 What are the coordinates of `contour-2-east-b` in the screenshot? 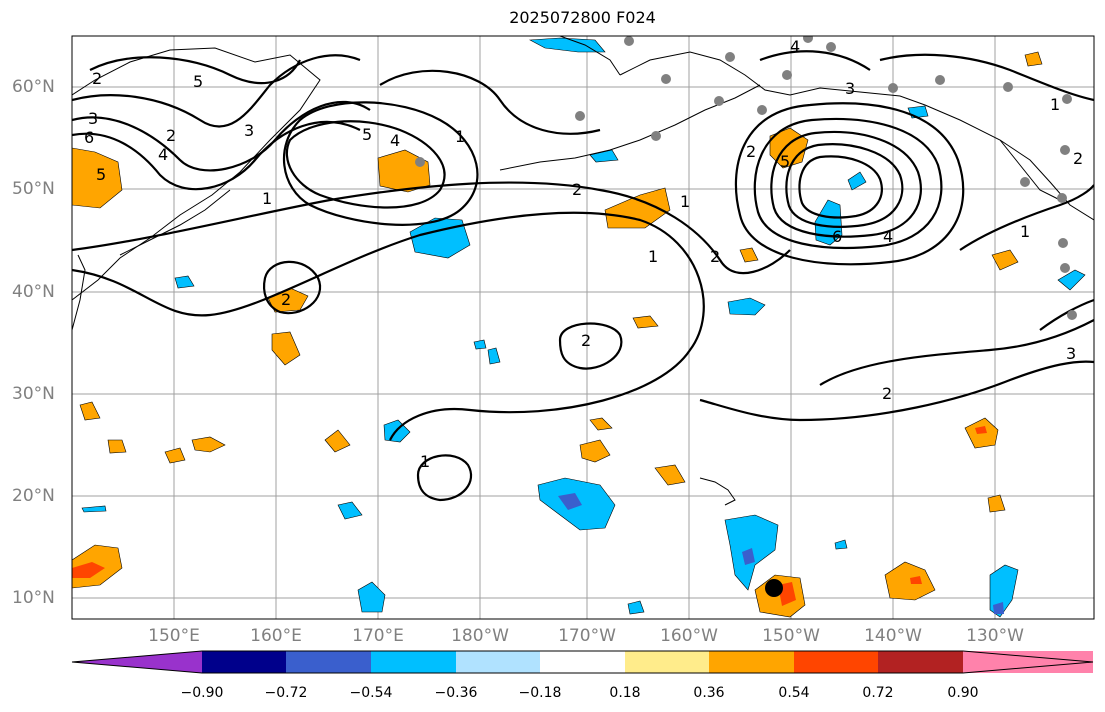 It's located at (896, 391).